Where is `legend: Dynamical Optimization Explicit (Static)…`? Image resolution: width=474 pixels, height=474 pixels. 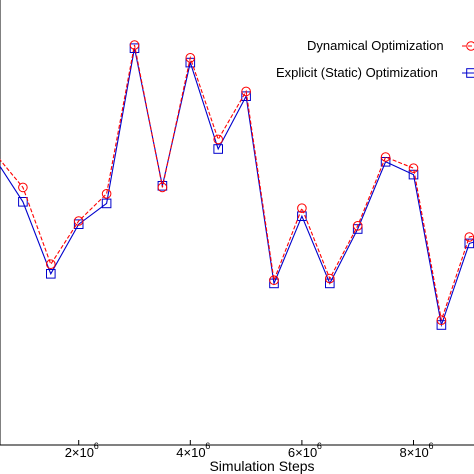 legend: Dynamical Optimization Explicit (Static)… is located at coordinates (375, 59).